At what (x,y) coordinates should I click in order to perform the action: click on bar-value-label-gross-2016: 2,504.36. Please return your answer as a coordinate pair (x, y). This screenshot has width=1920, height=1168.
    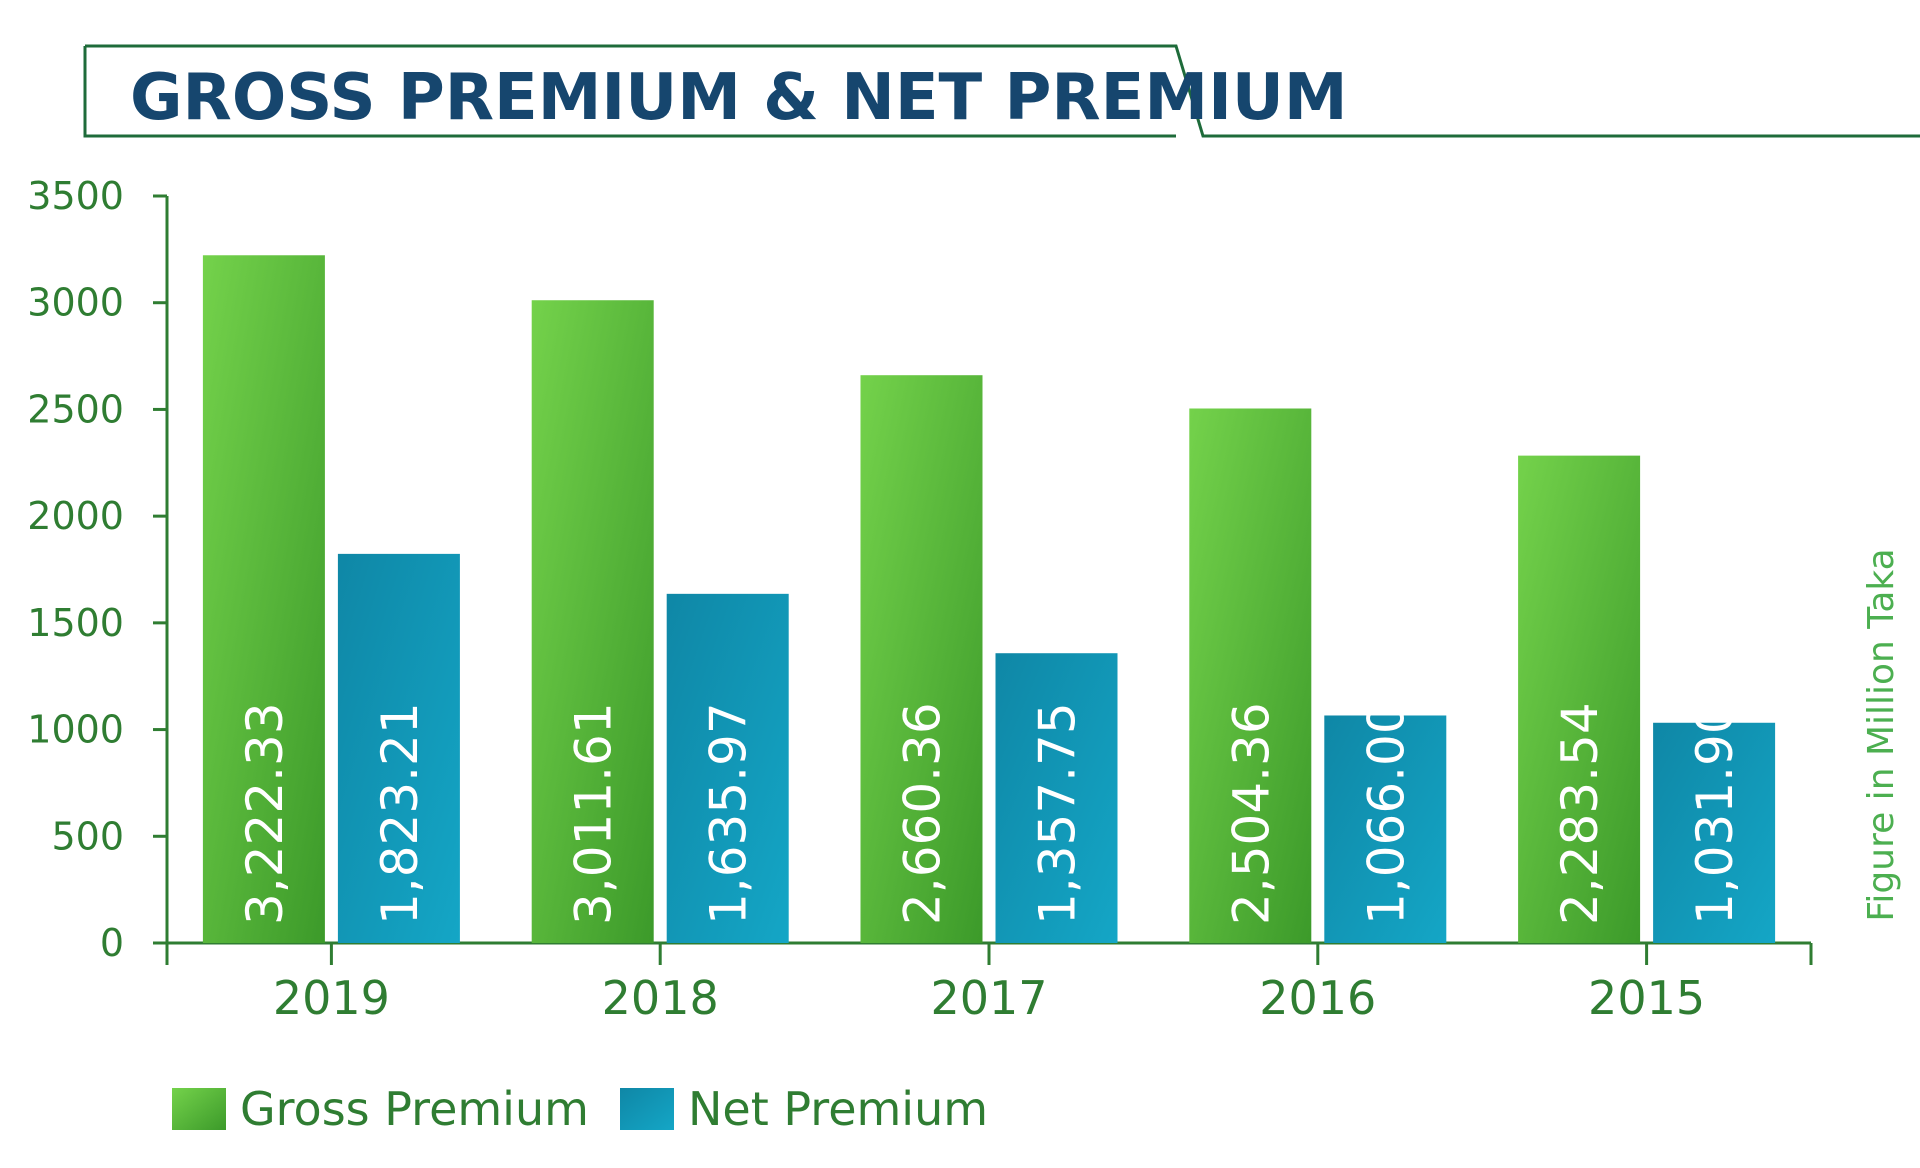
    Looking at the image, I should click on (1251, 813).